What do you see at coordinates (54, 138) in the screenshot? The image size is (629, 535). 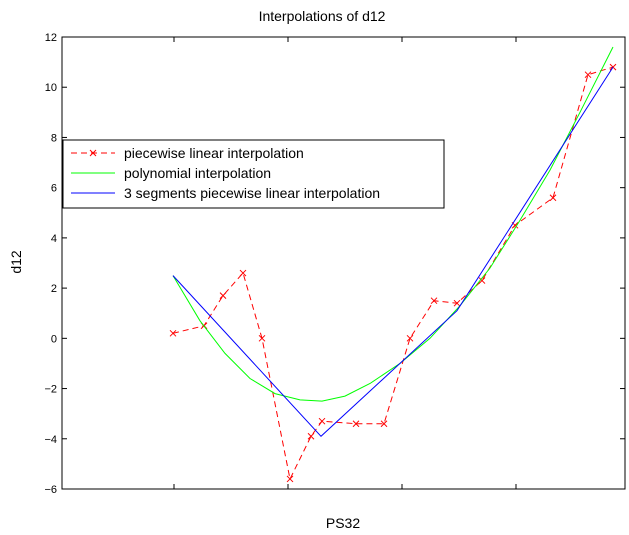 I see `y-tick-label: 8` at bounding box center [54, 138].